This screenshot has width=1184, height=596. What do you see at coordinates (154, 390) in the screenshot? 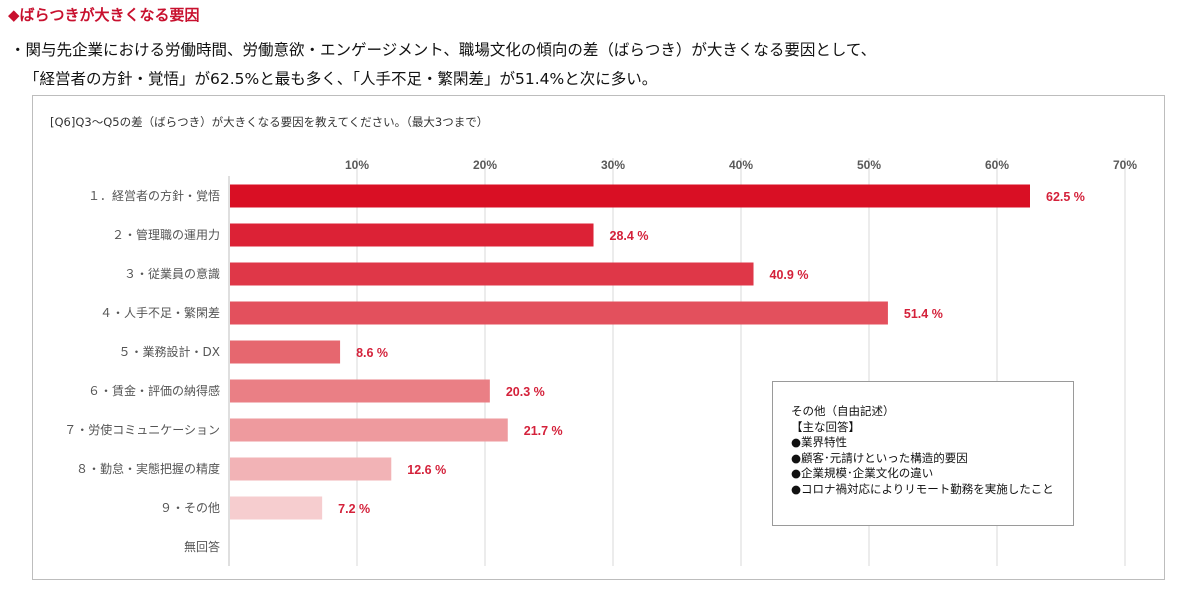
I see `category-label: ６・賃金・評価の納得感` at bounding box center [154, 390].